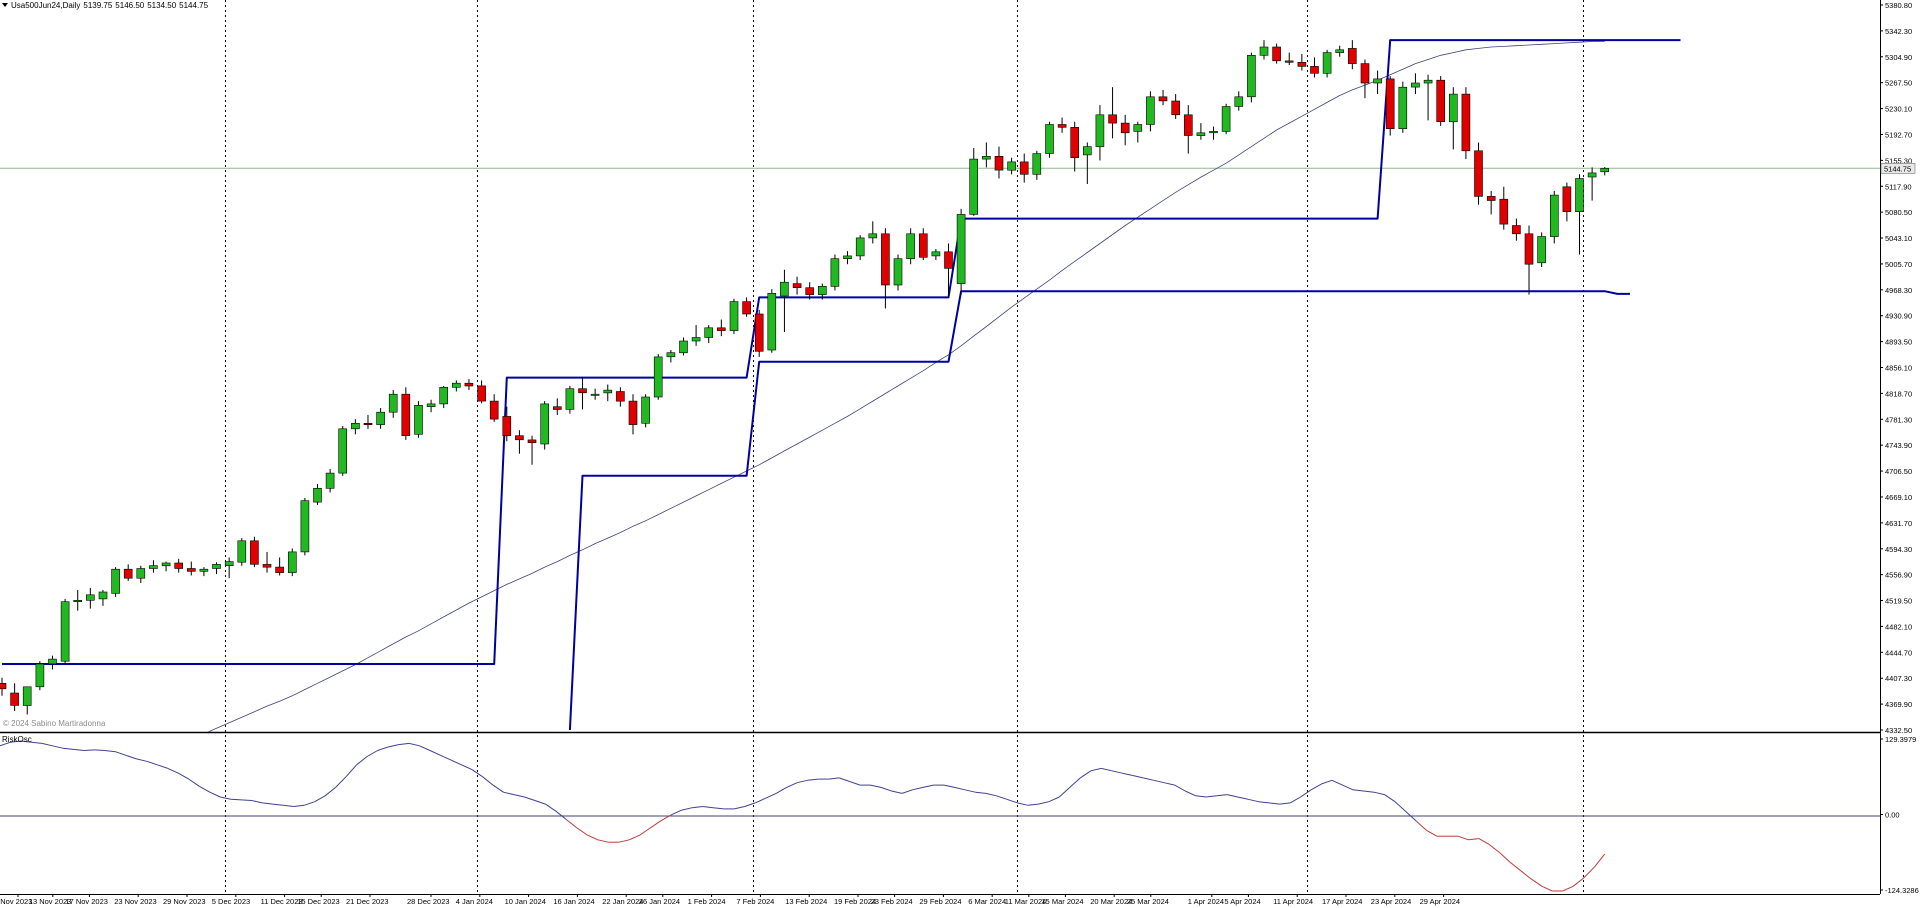 This screenshot has width=1920, height=908. What do you see at coordinates (1898, 290) in the screenshot?
I see `price-tick-label: 4968.30` at bounding box center [1898, 290].